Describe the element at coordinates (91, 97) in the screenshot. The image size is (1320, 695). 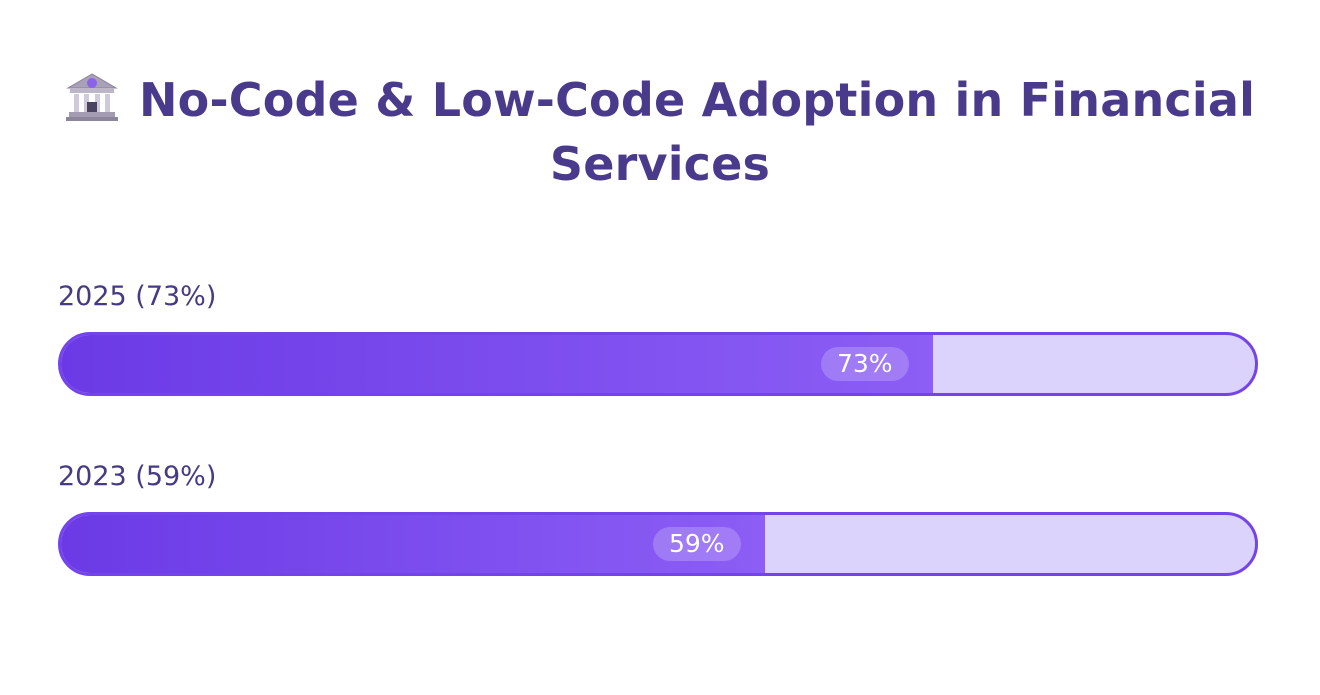
I see `bank-icon` at that location.